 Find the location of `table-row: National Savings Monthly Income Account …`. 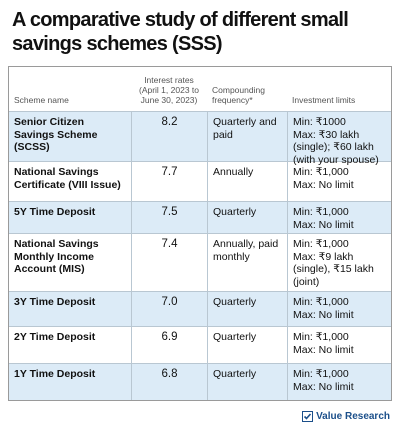

table-row: National Savings Monthly Income Account … is located at coordinates (200, 262).